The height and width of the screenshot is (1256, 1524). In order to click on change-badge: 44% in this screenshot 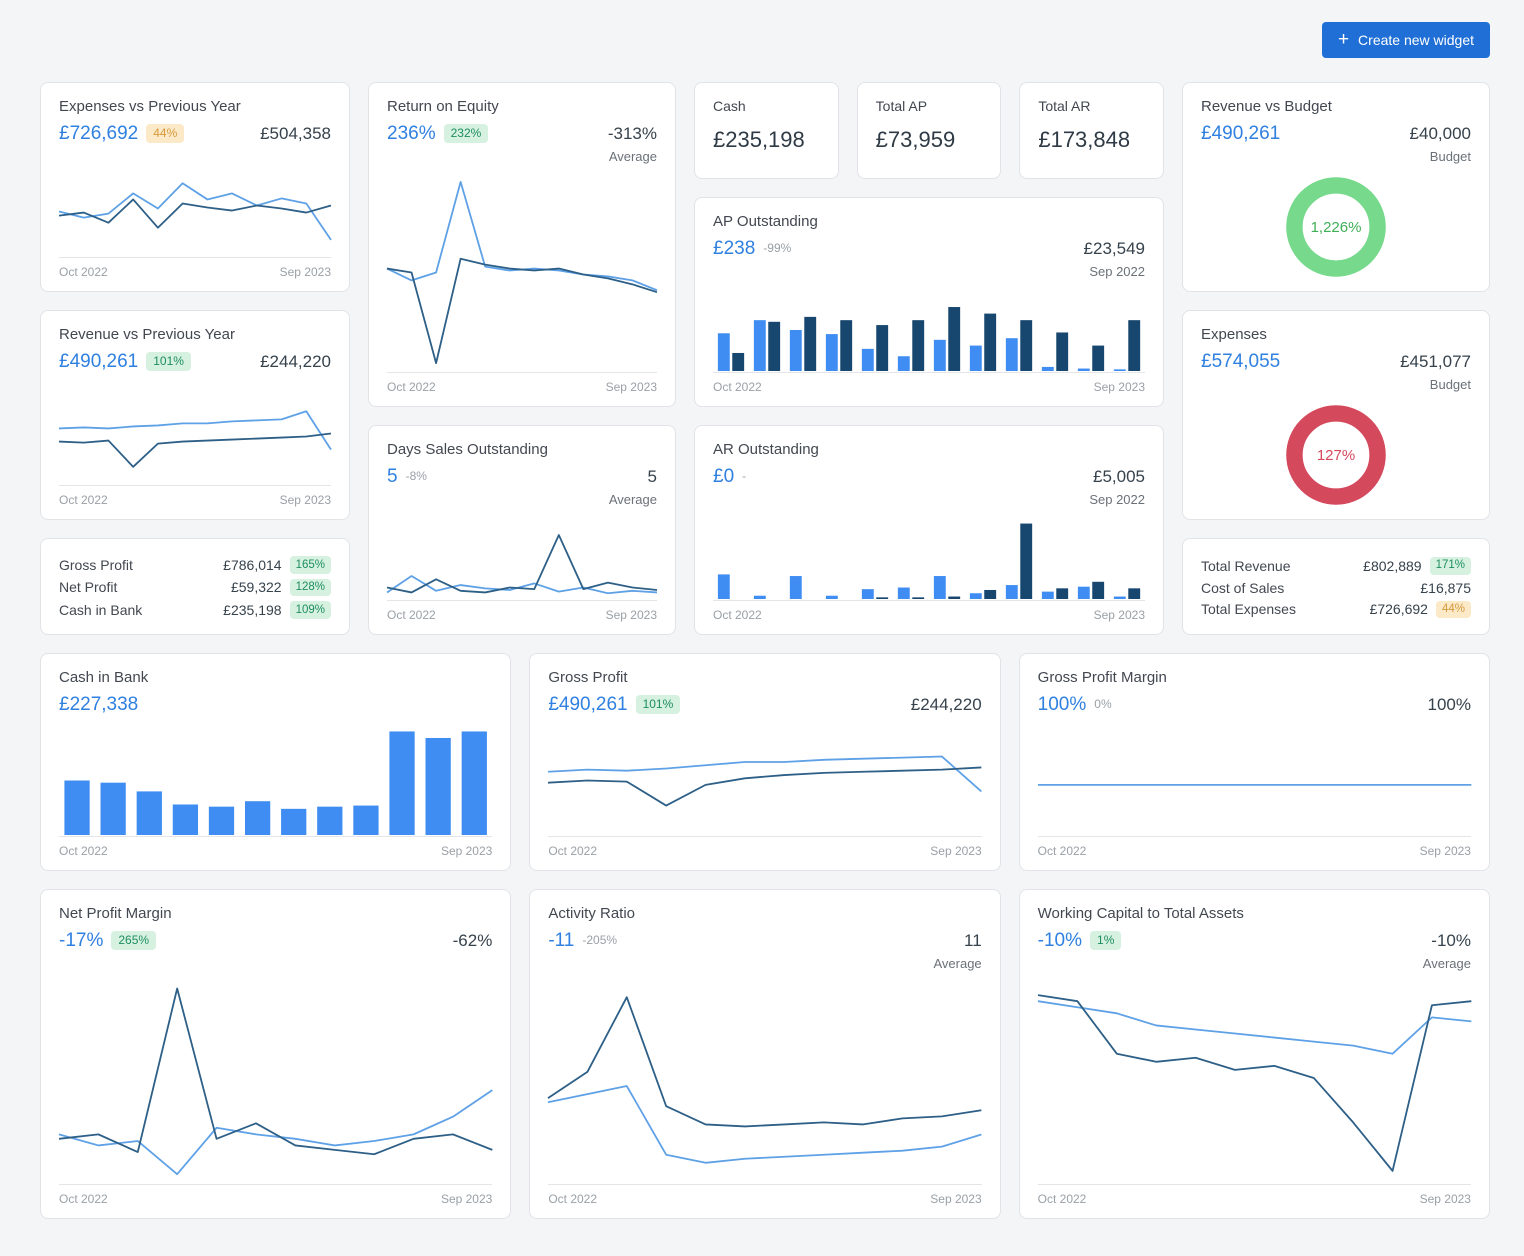, I will do `click(165, 133)`.